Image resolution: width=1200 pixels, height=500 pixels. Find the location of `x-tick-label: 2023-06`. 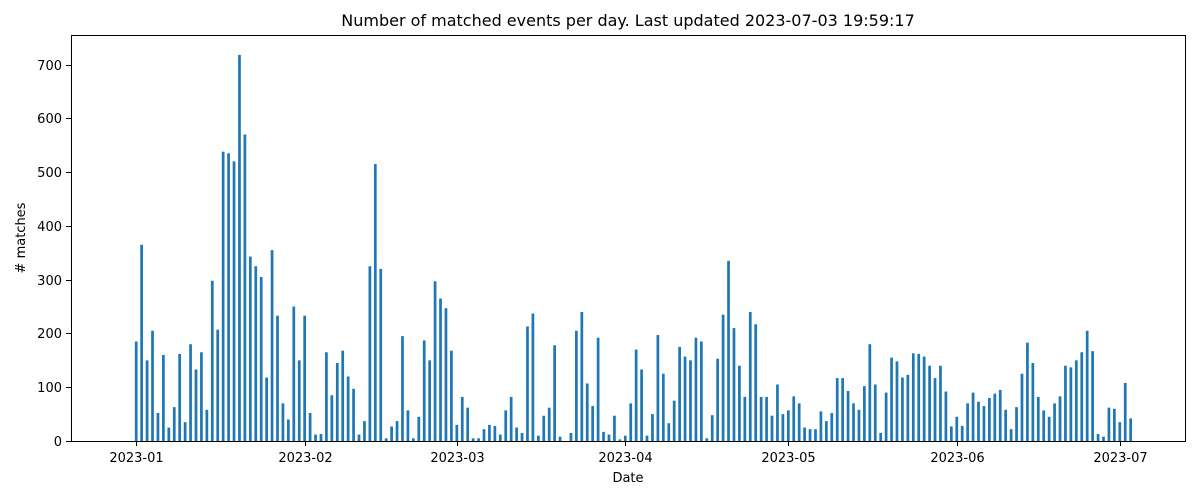

x-tick-label: 2023-06 is located at coordinates (957, 458).